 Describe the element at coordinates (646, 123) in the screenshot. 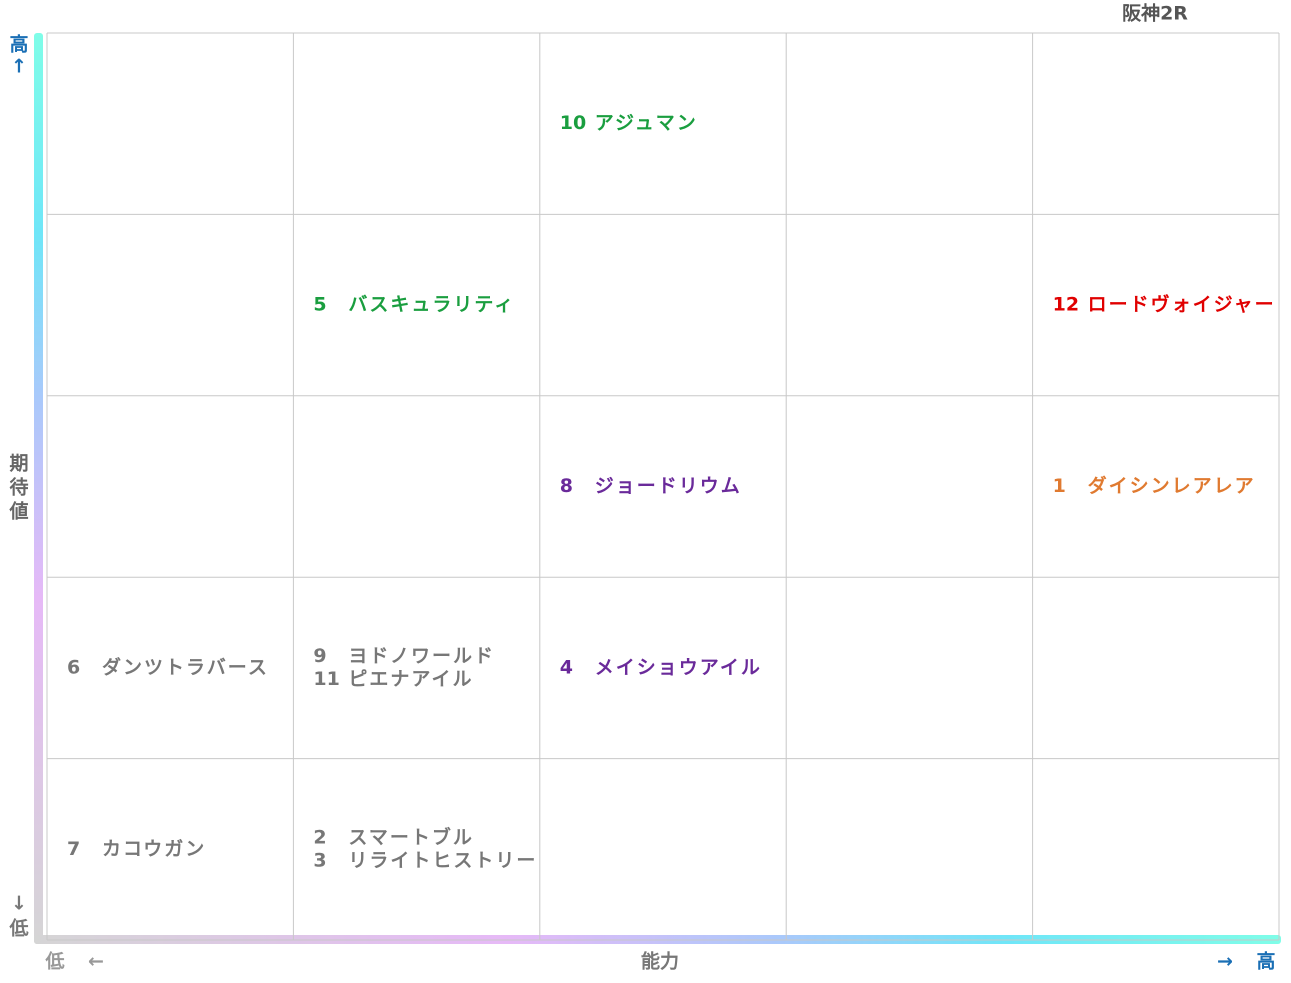

I see `horse-name: アジュマン` at that location.